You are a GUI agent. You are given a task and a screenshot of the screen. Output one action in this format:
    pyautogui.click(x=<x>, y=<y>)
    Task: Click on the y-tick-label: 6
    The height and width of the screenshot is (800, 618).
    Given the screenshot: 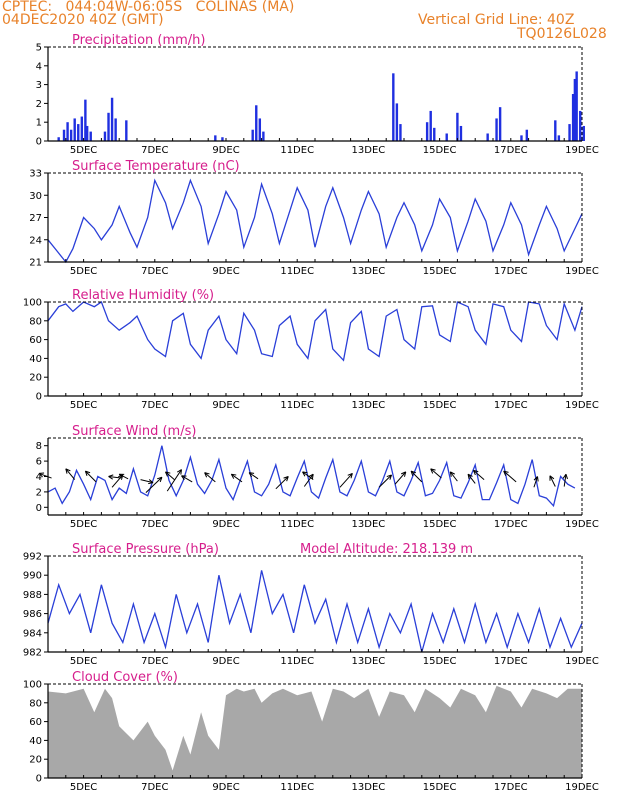 What is the action you would take?
    pyautogui.click(x=39, y=462)
    